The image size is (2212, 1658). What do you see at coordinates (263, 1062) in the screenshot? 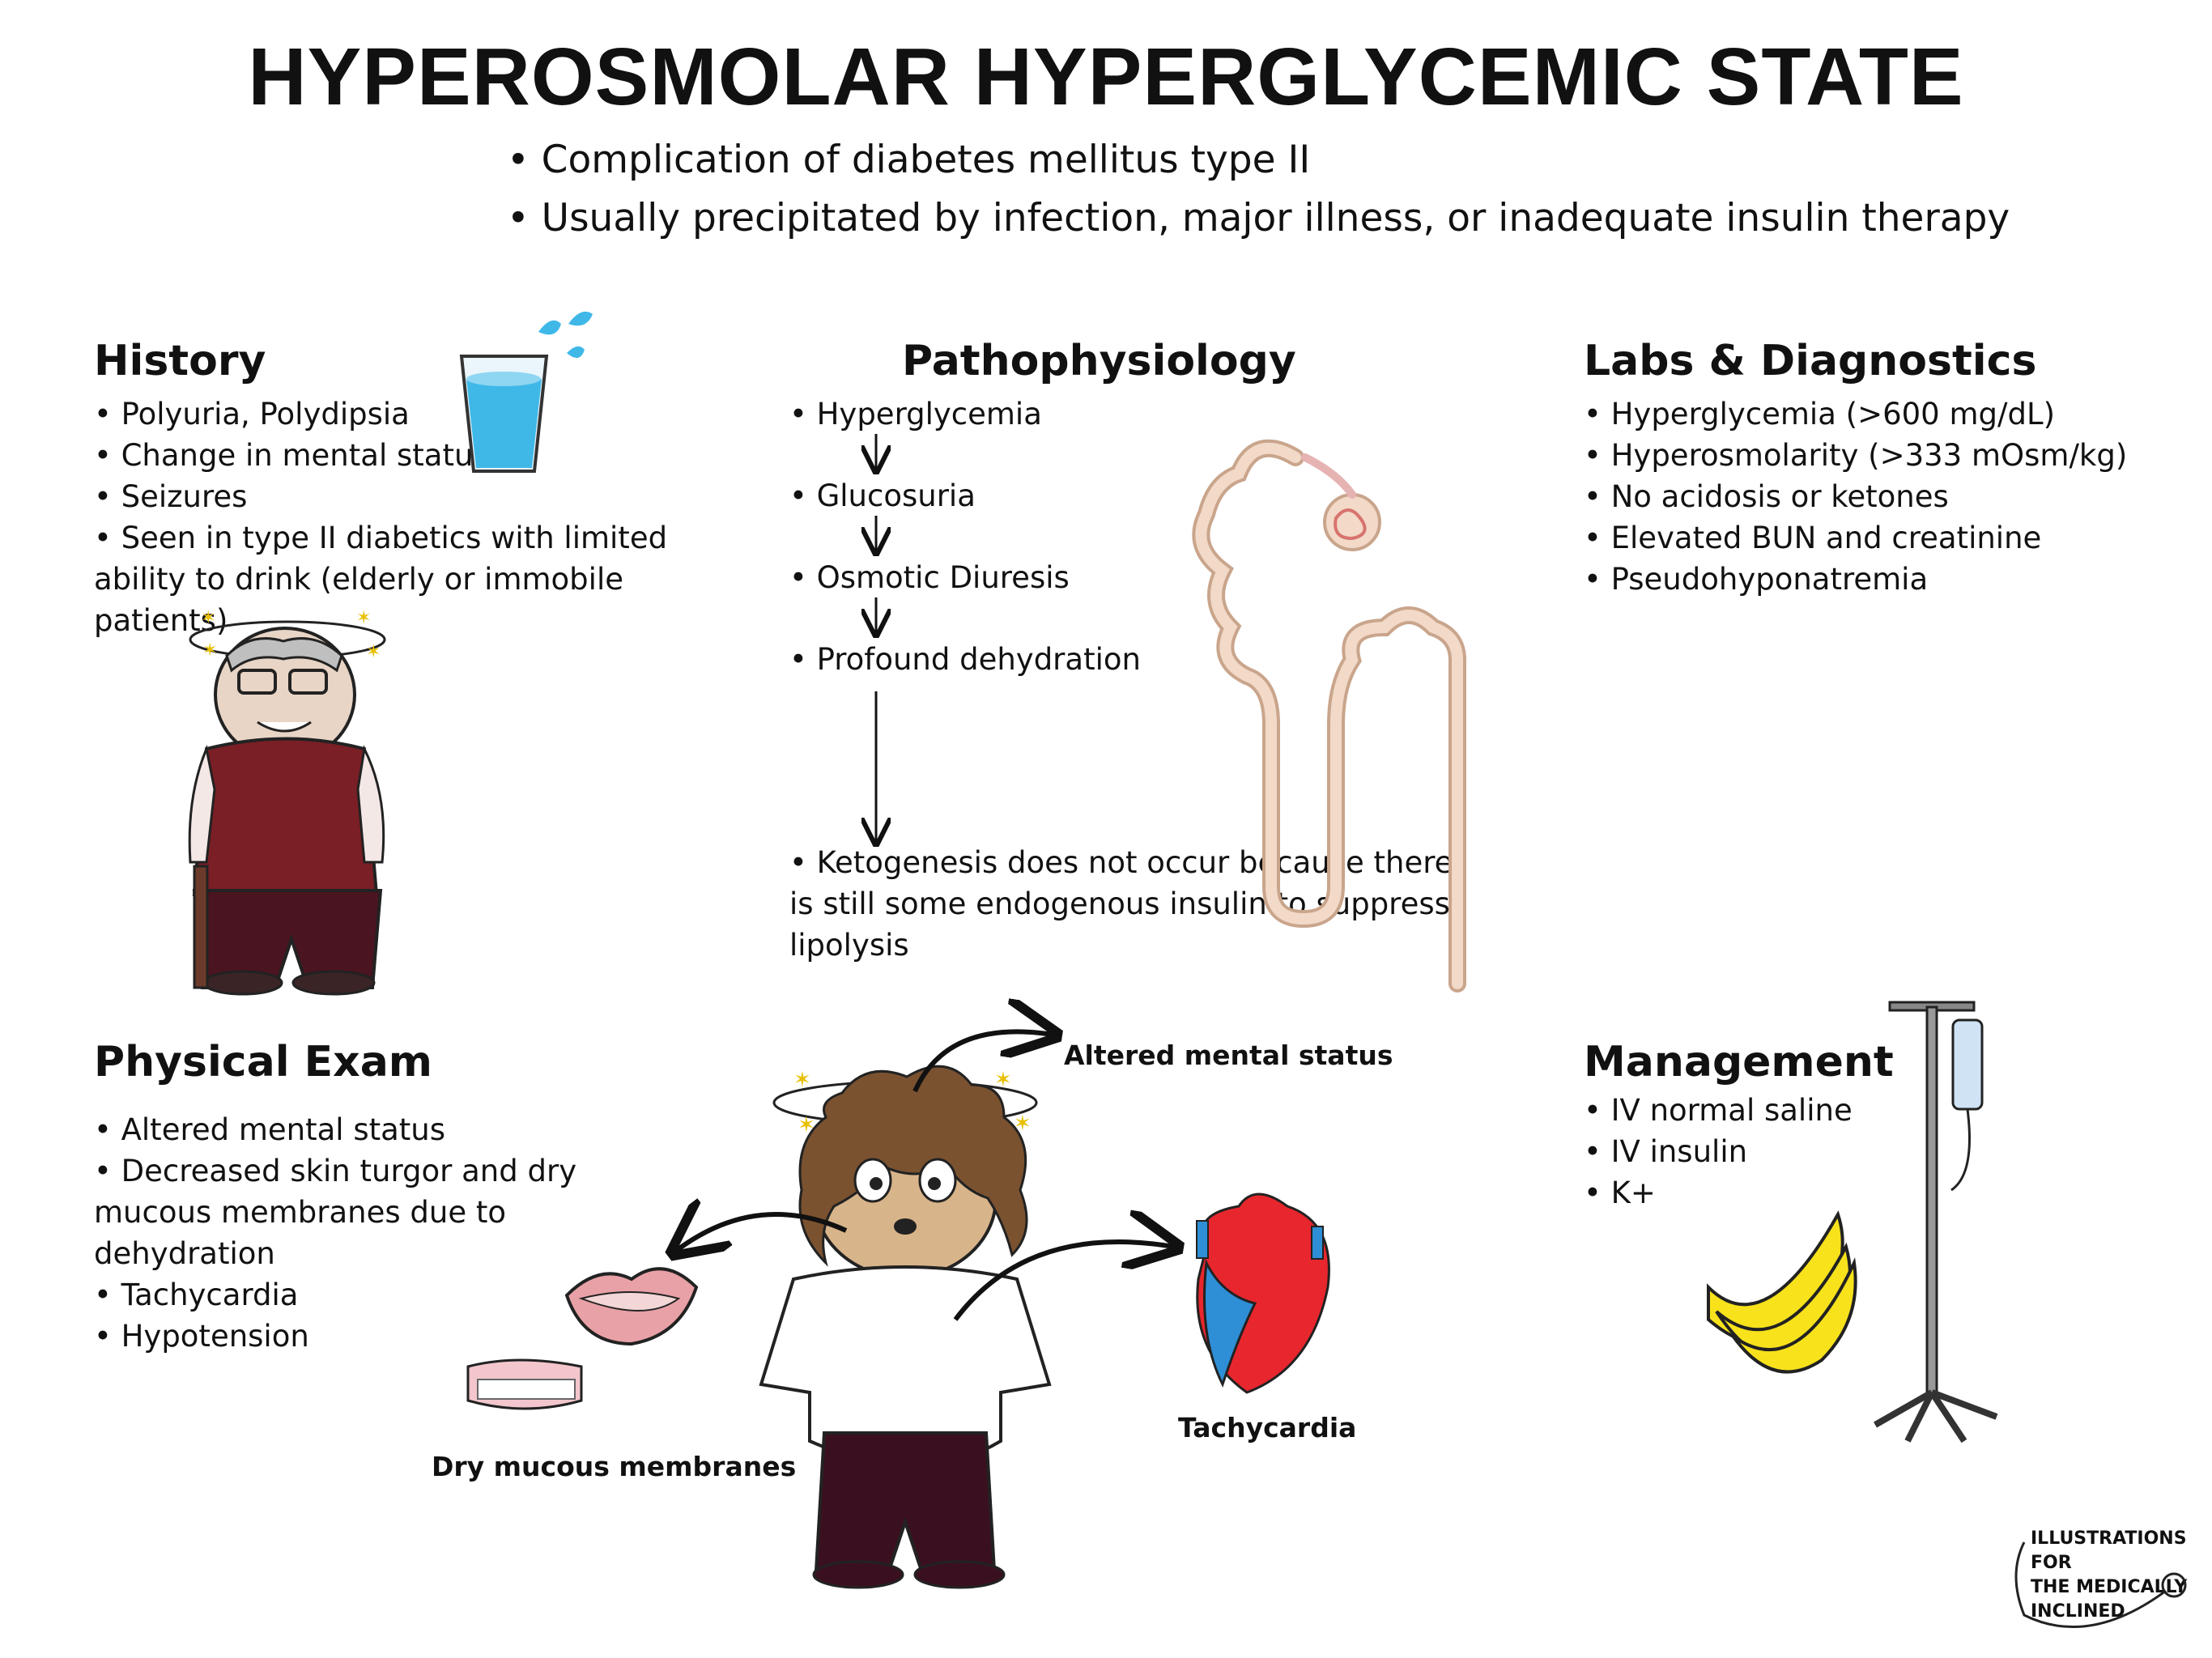
I see `physical-exam-heading: Physical Exam` at bounding box center [263, 1062].